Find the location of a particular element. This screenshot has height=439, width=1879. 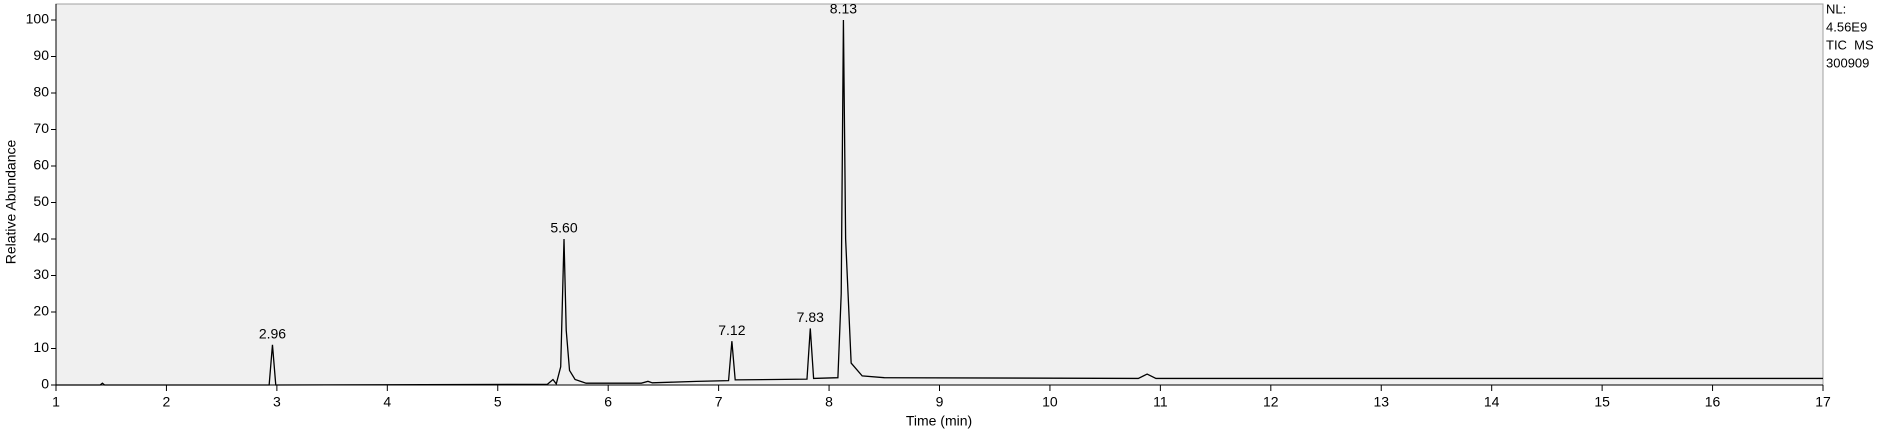

y-tick-label: 100 is located at coordinates (38, 19).